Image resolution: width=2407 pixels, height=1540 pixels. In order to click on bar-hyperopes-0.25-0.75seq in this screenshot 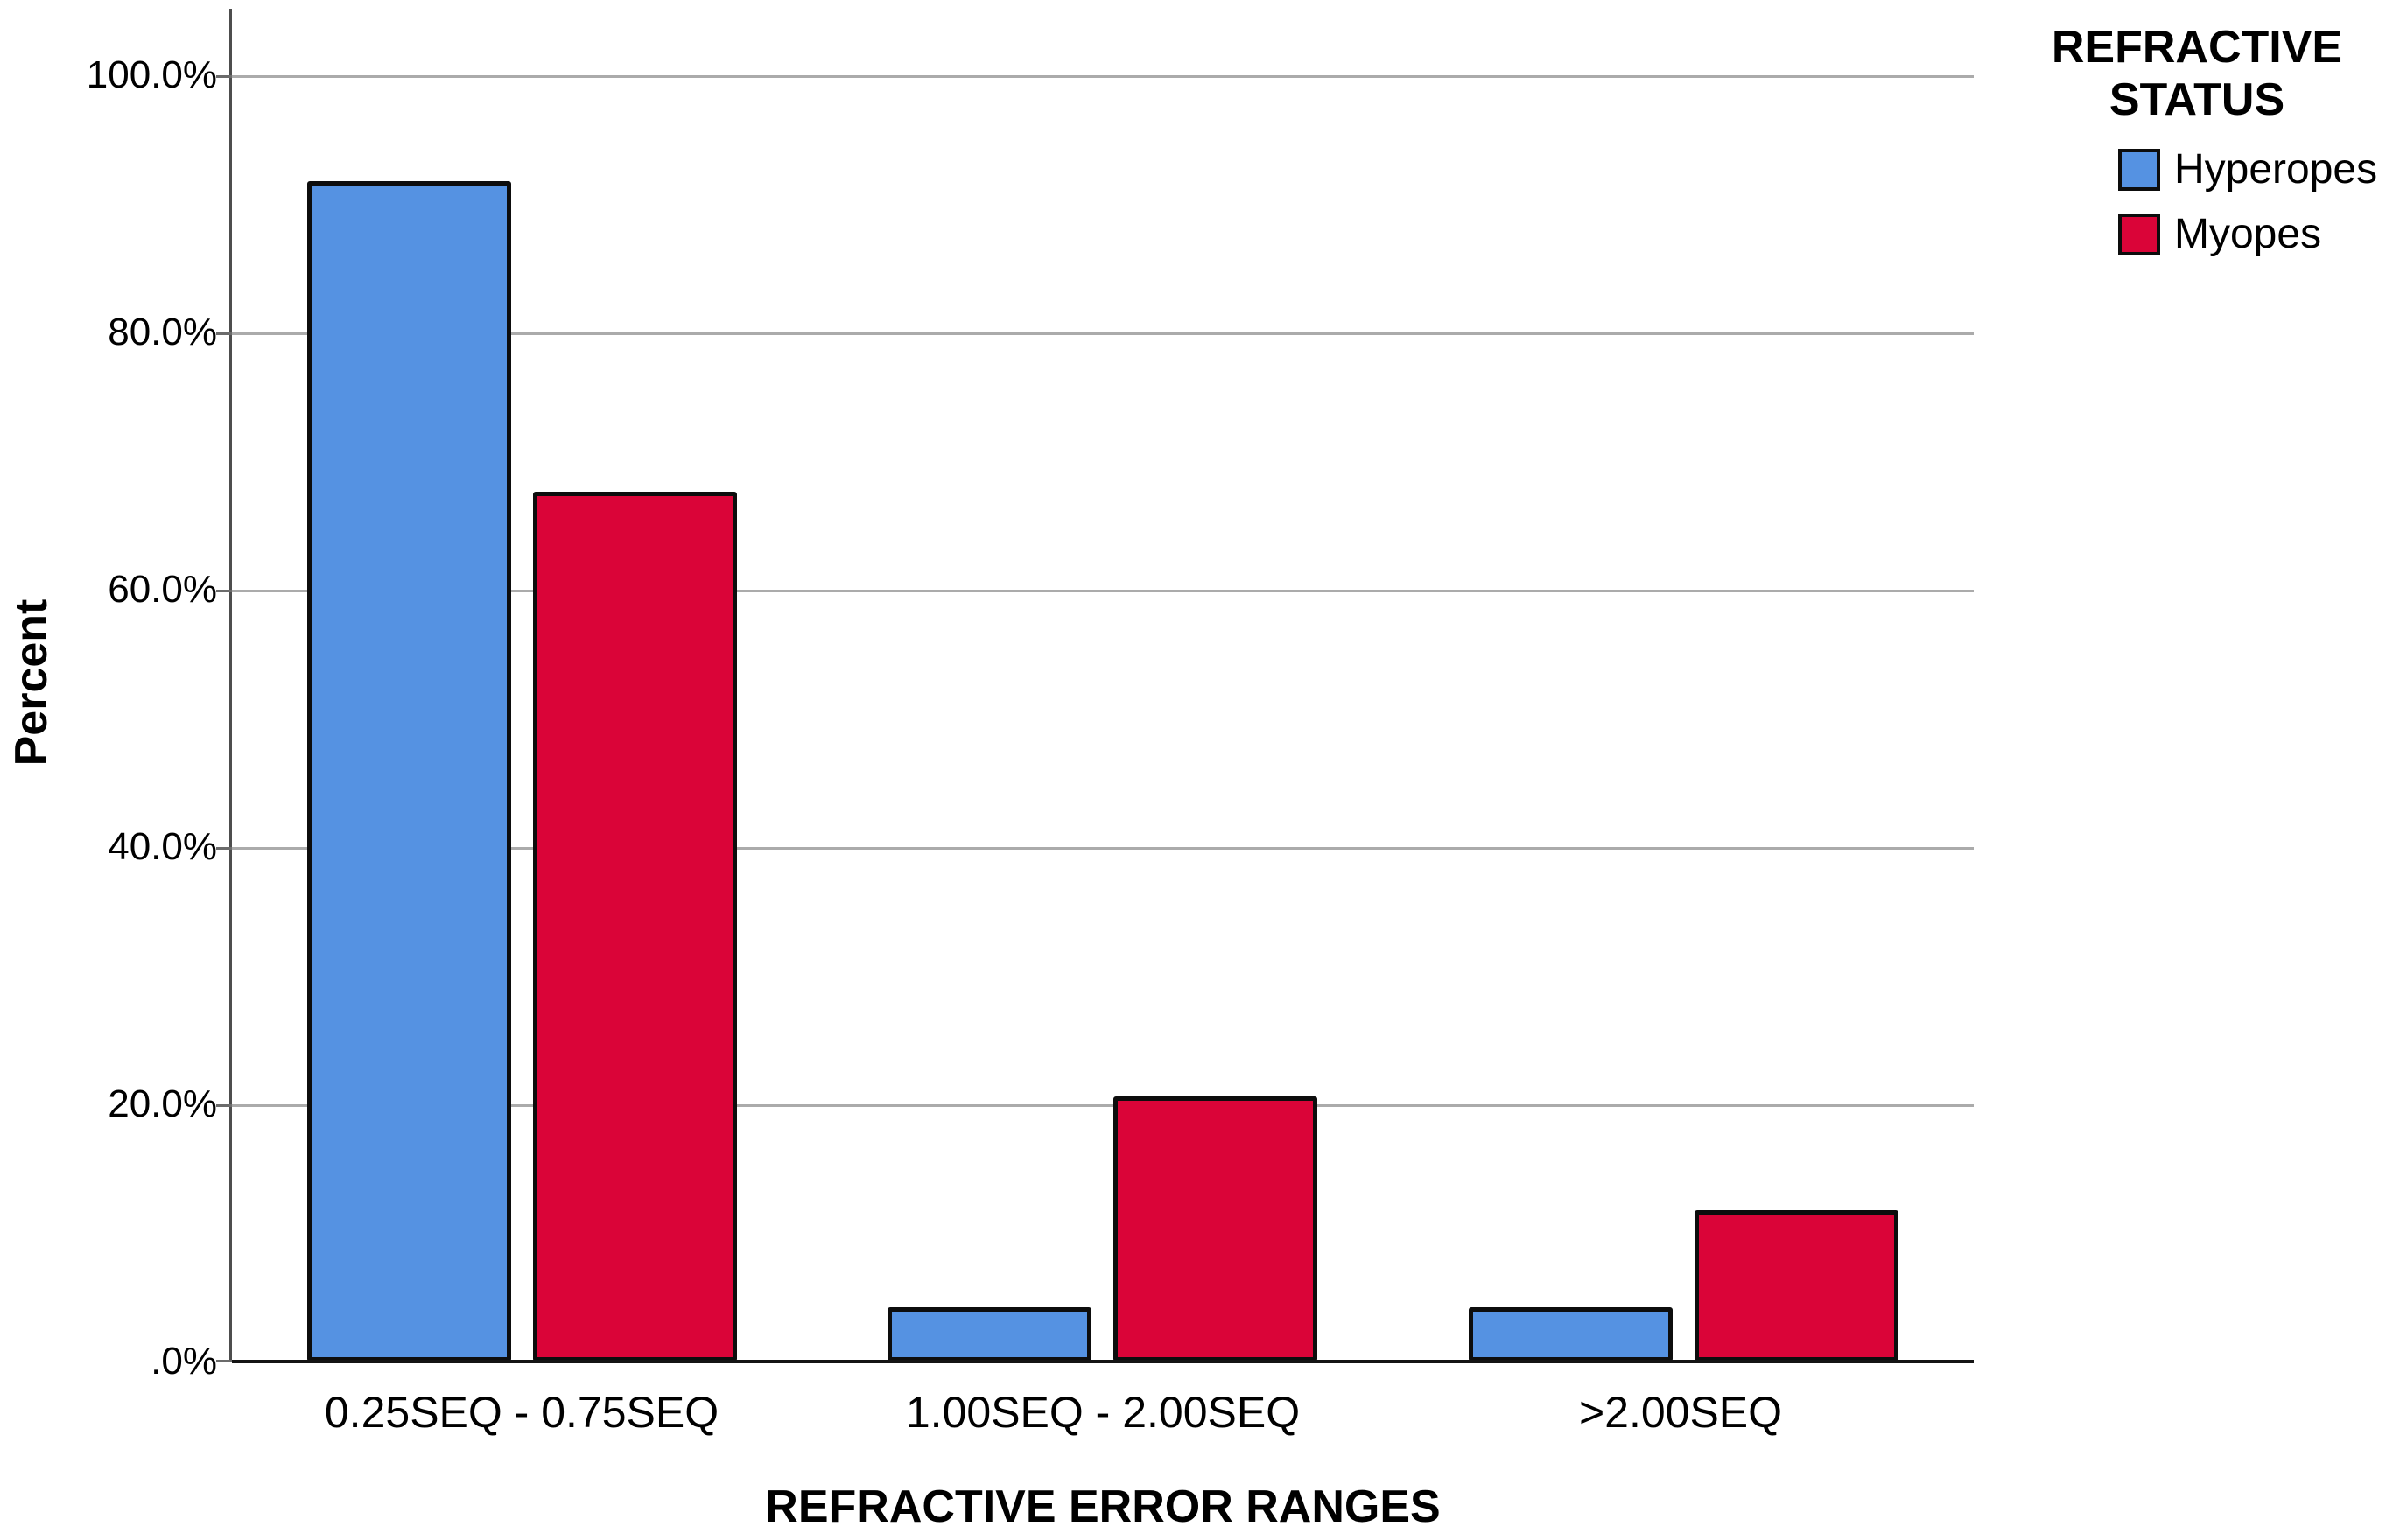, I will do `click(409, 771)`.